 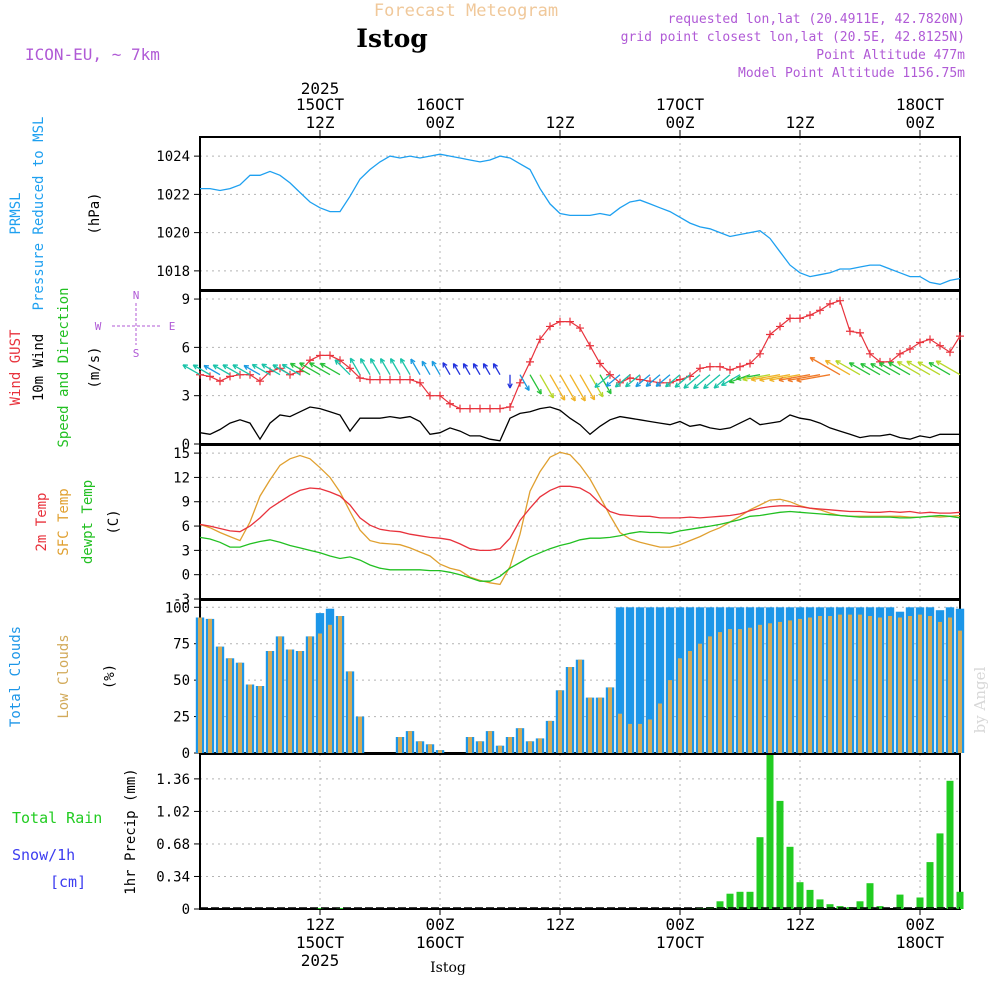 I want to click on bottom-time-label: 00Z, so click(x=920, y=924).